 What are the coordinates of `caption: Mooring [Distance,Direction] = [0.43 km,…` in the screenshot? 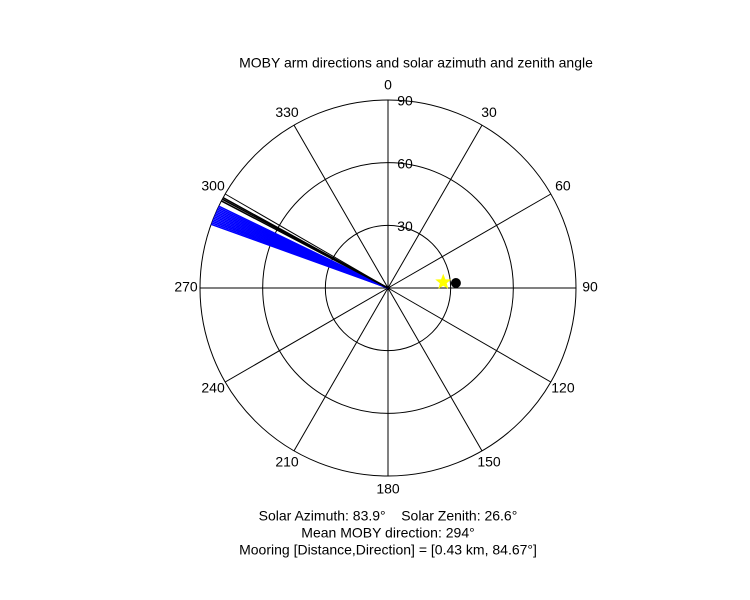 It's located at (388, 550).